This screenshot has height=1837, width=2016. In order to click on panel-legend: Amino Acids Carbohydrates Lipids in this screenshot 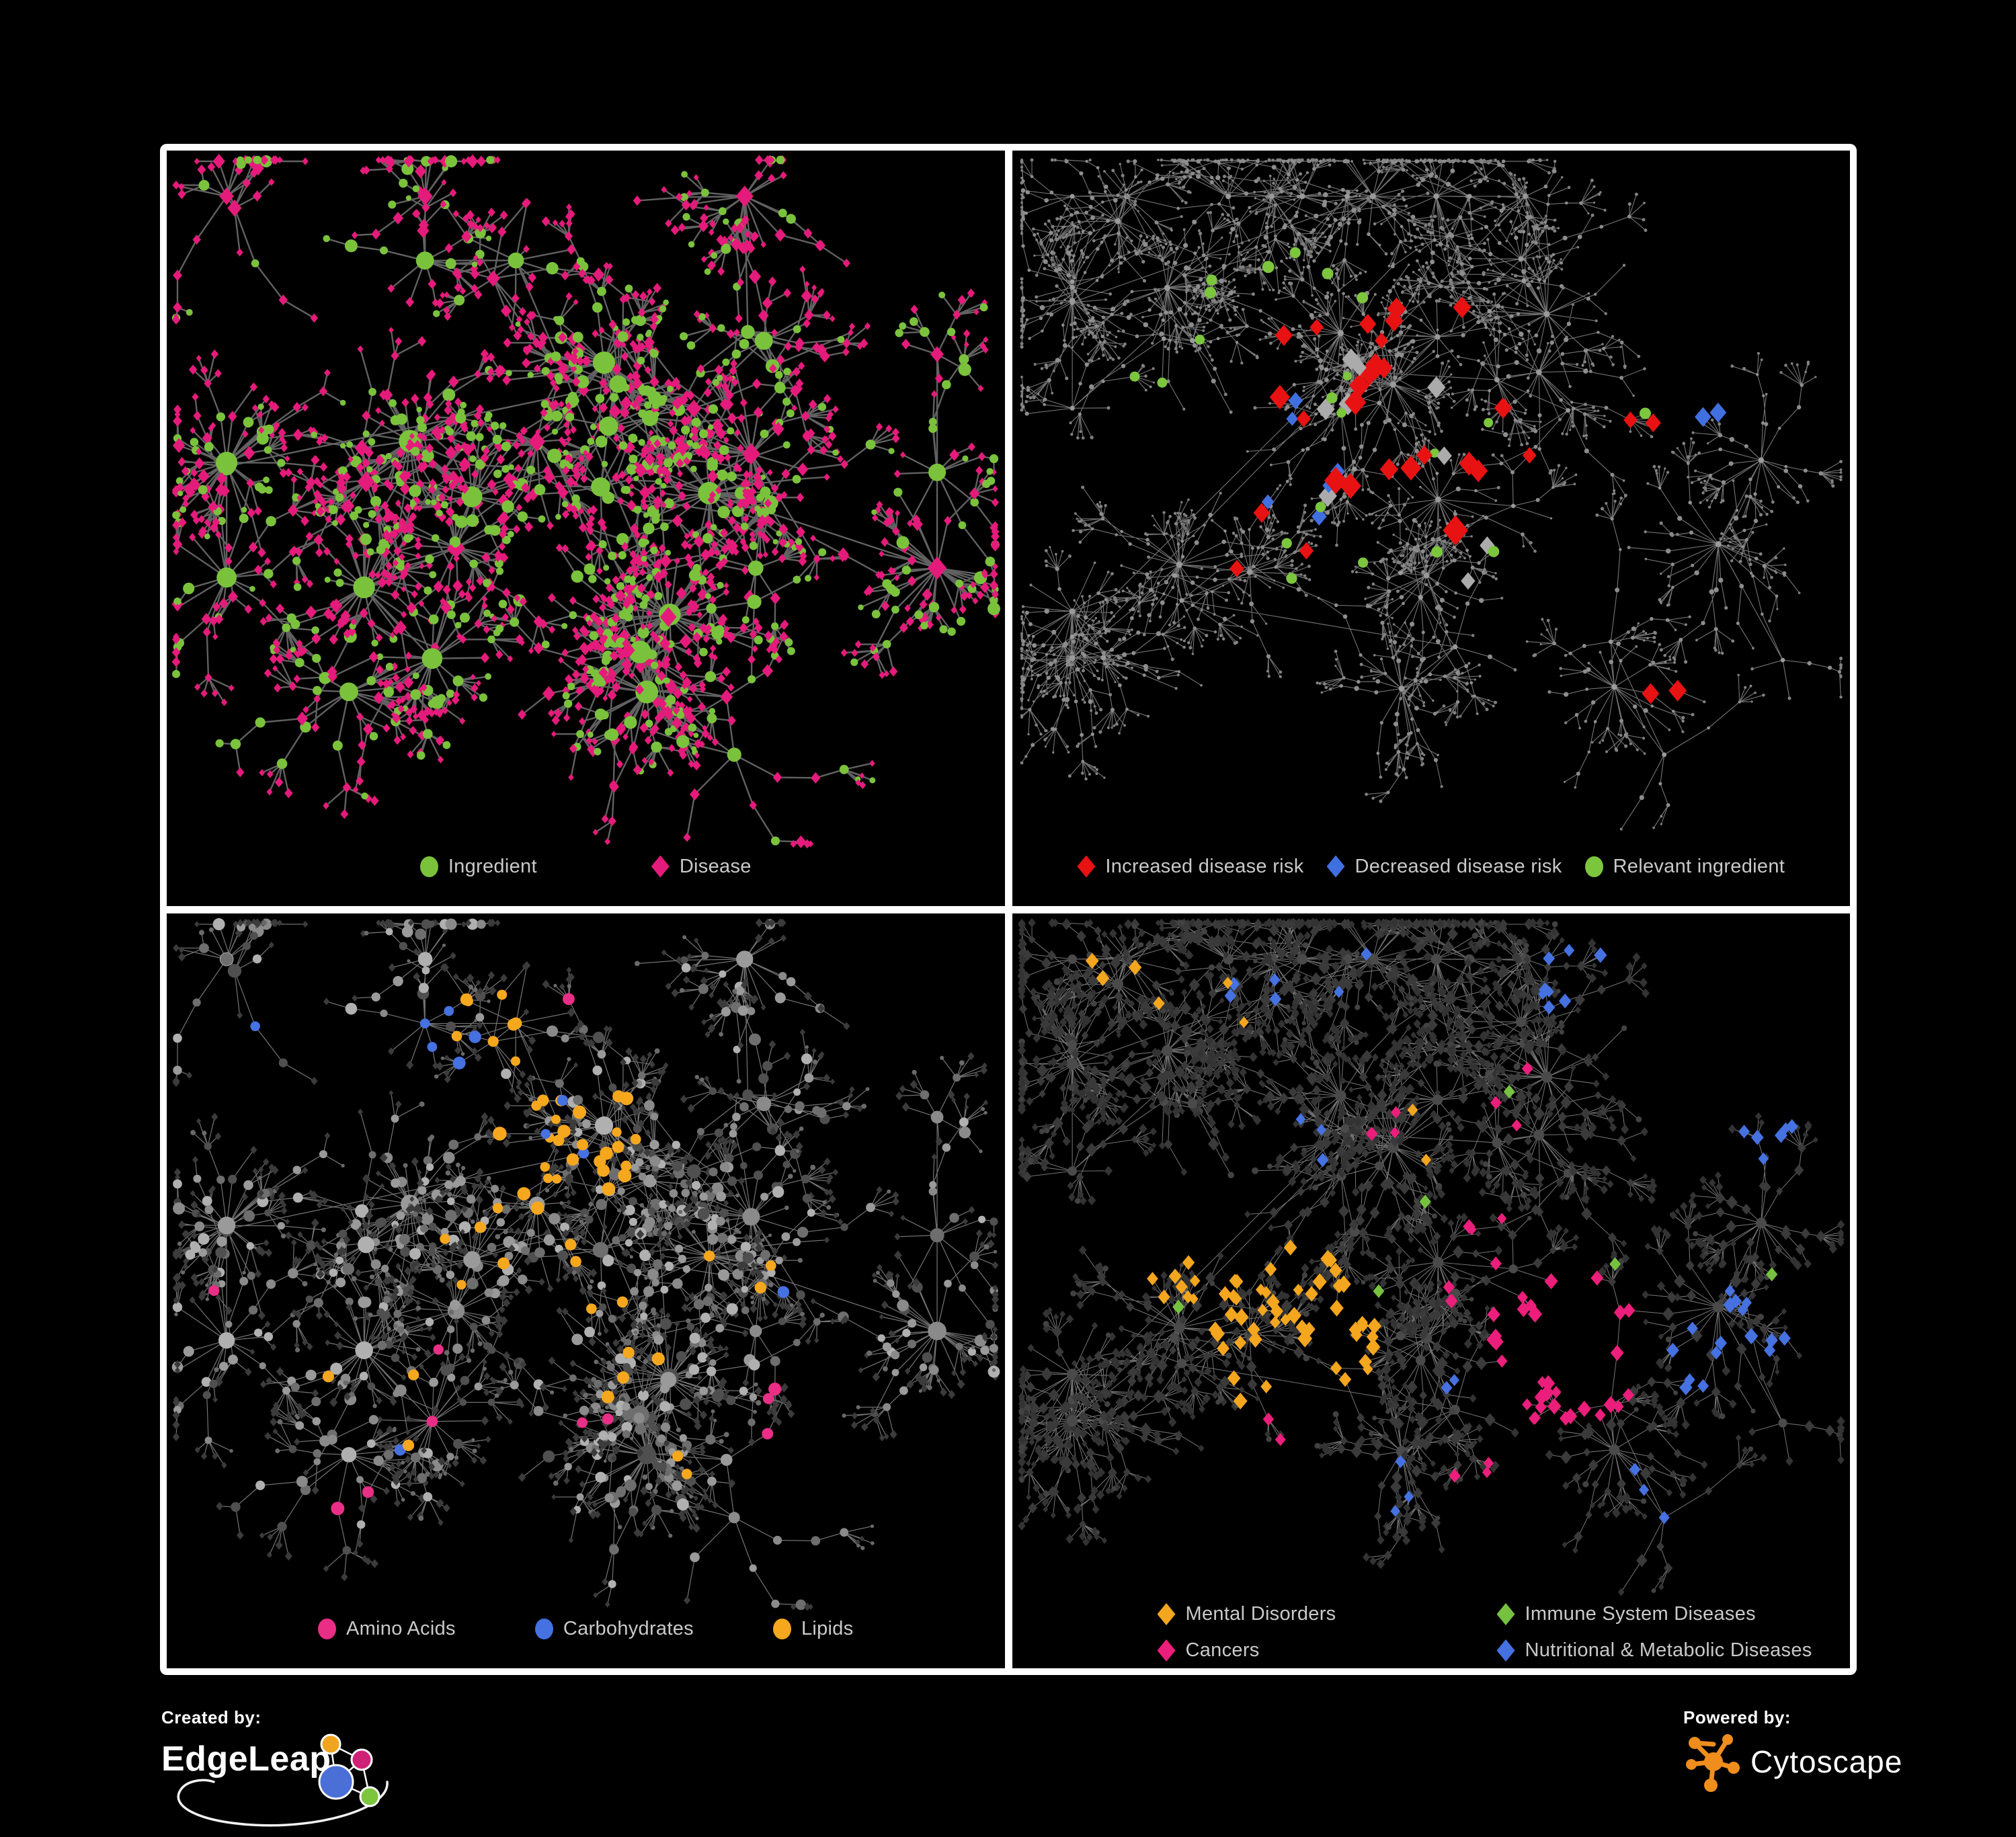, I will do `click(586, 1629)`.